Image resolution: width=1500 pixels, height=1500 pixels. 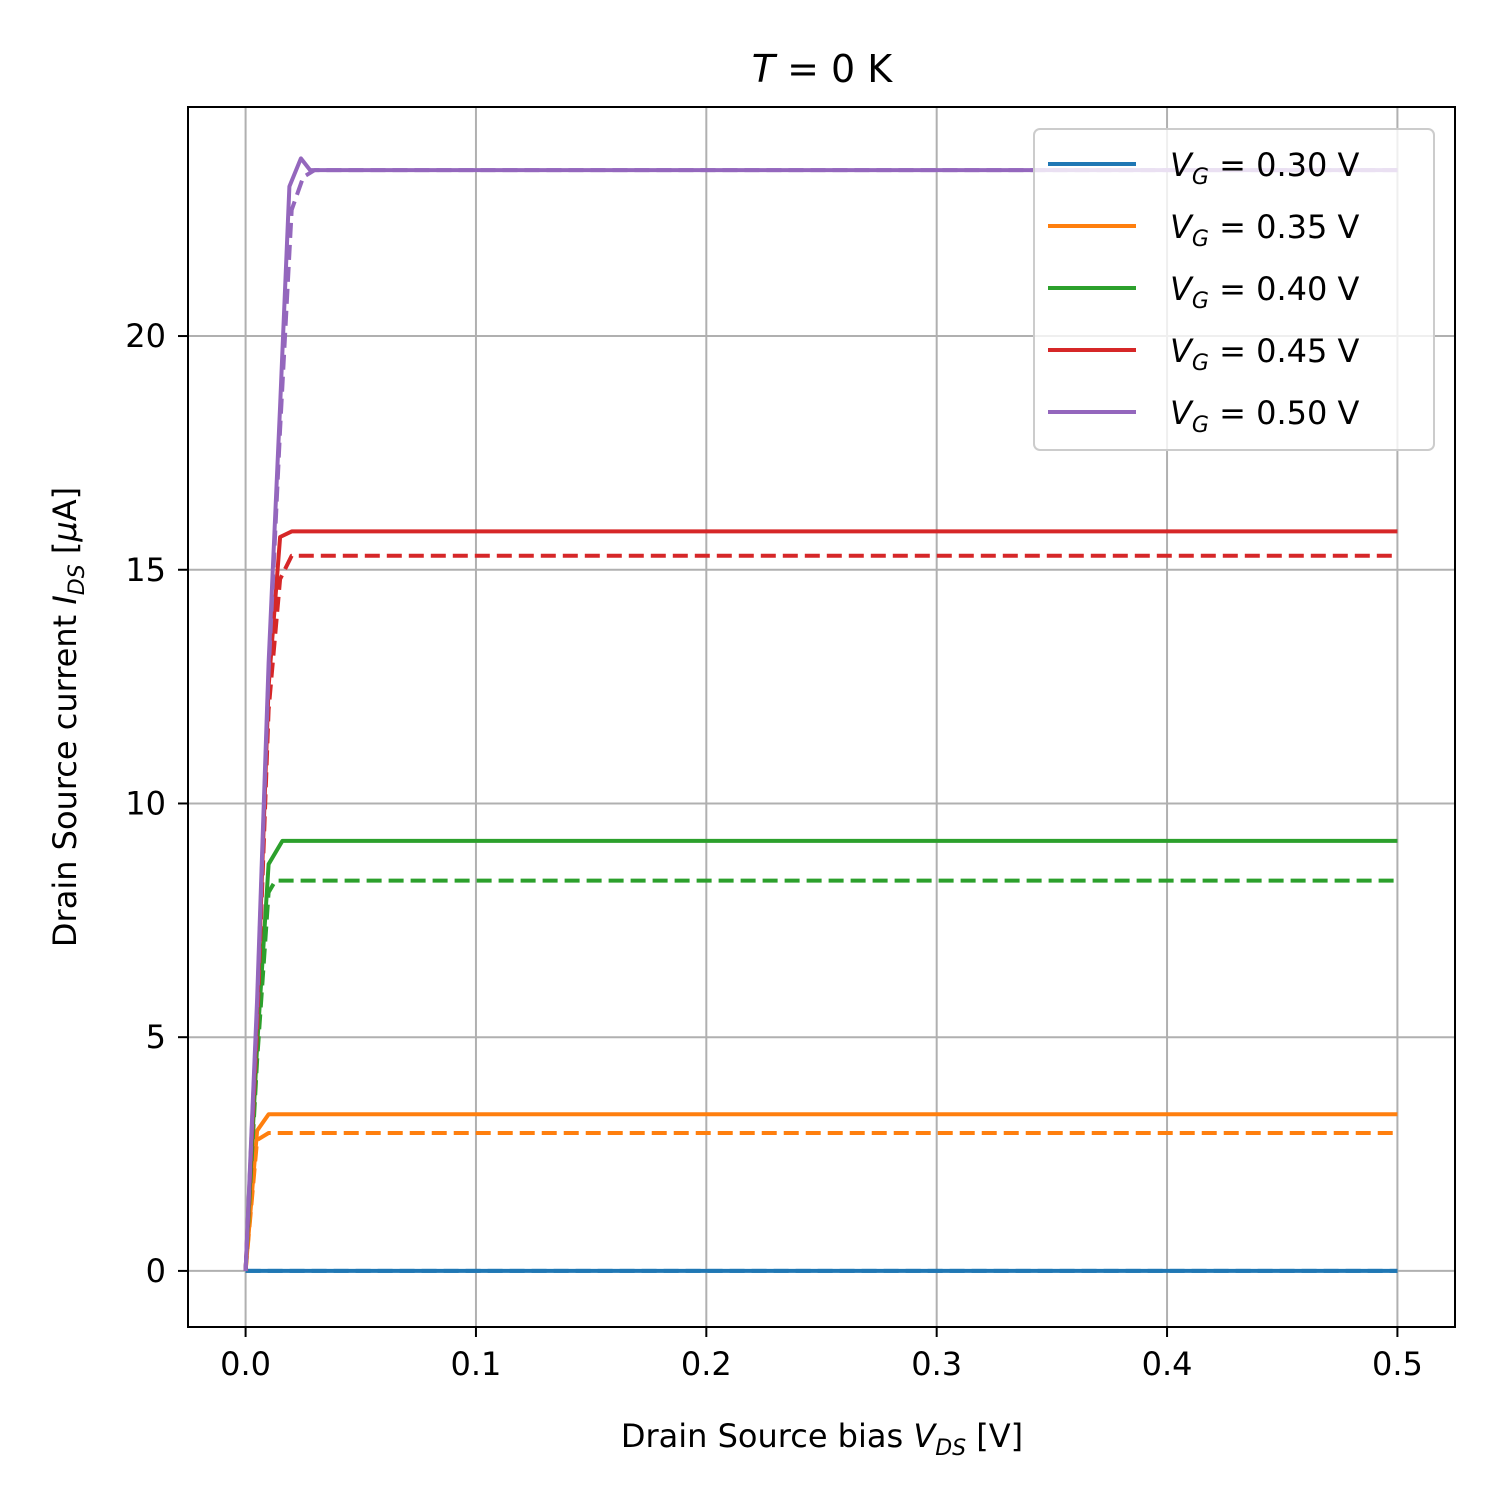 I want to click on x-tick-label: 0.0, so click(x=245, y=1364).